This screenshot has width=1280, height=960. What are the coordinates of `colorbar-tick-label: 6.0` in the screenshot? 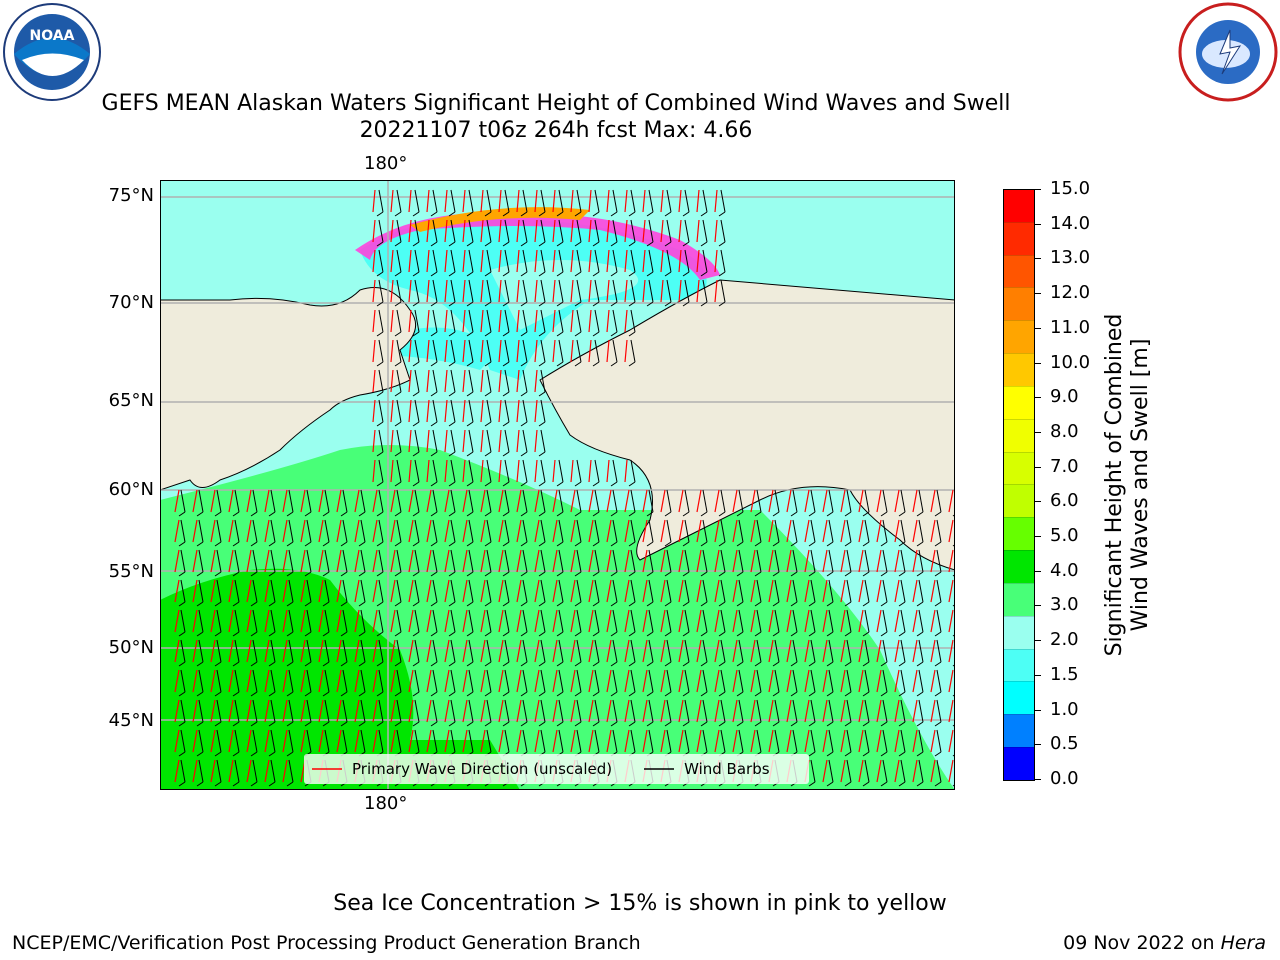 It's located at (1064, 501).